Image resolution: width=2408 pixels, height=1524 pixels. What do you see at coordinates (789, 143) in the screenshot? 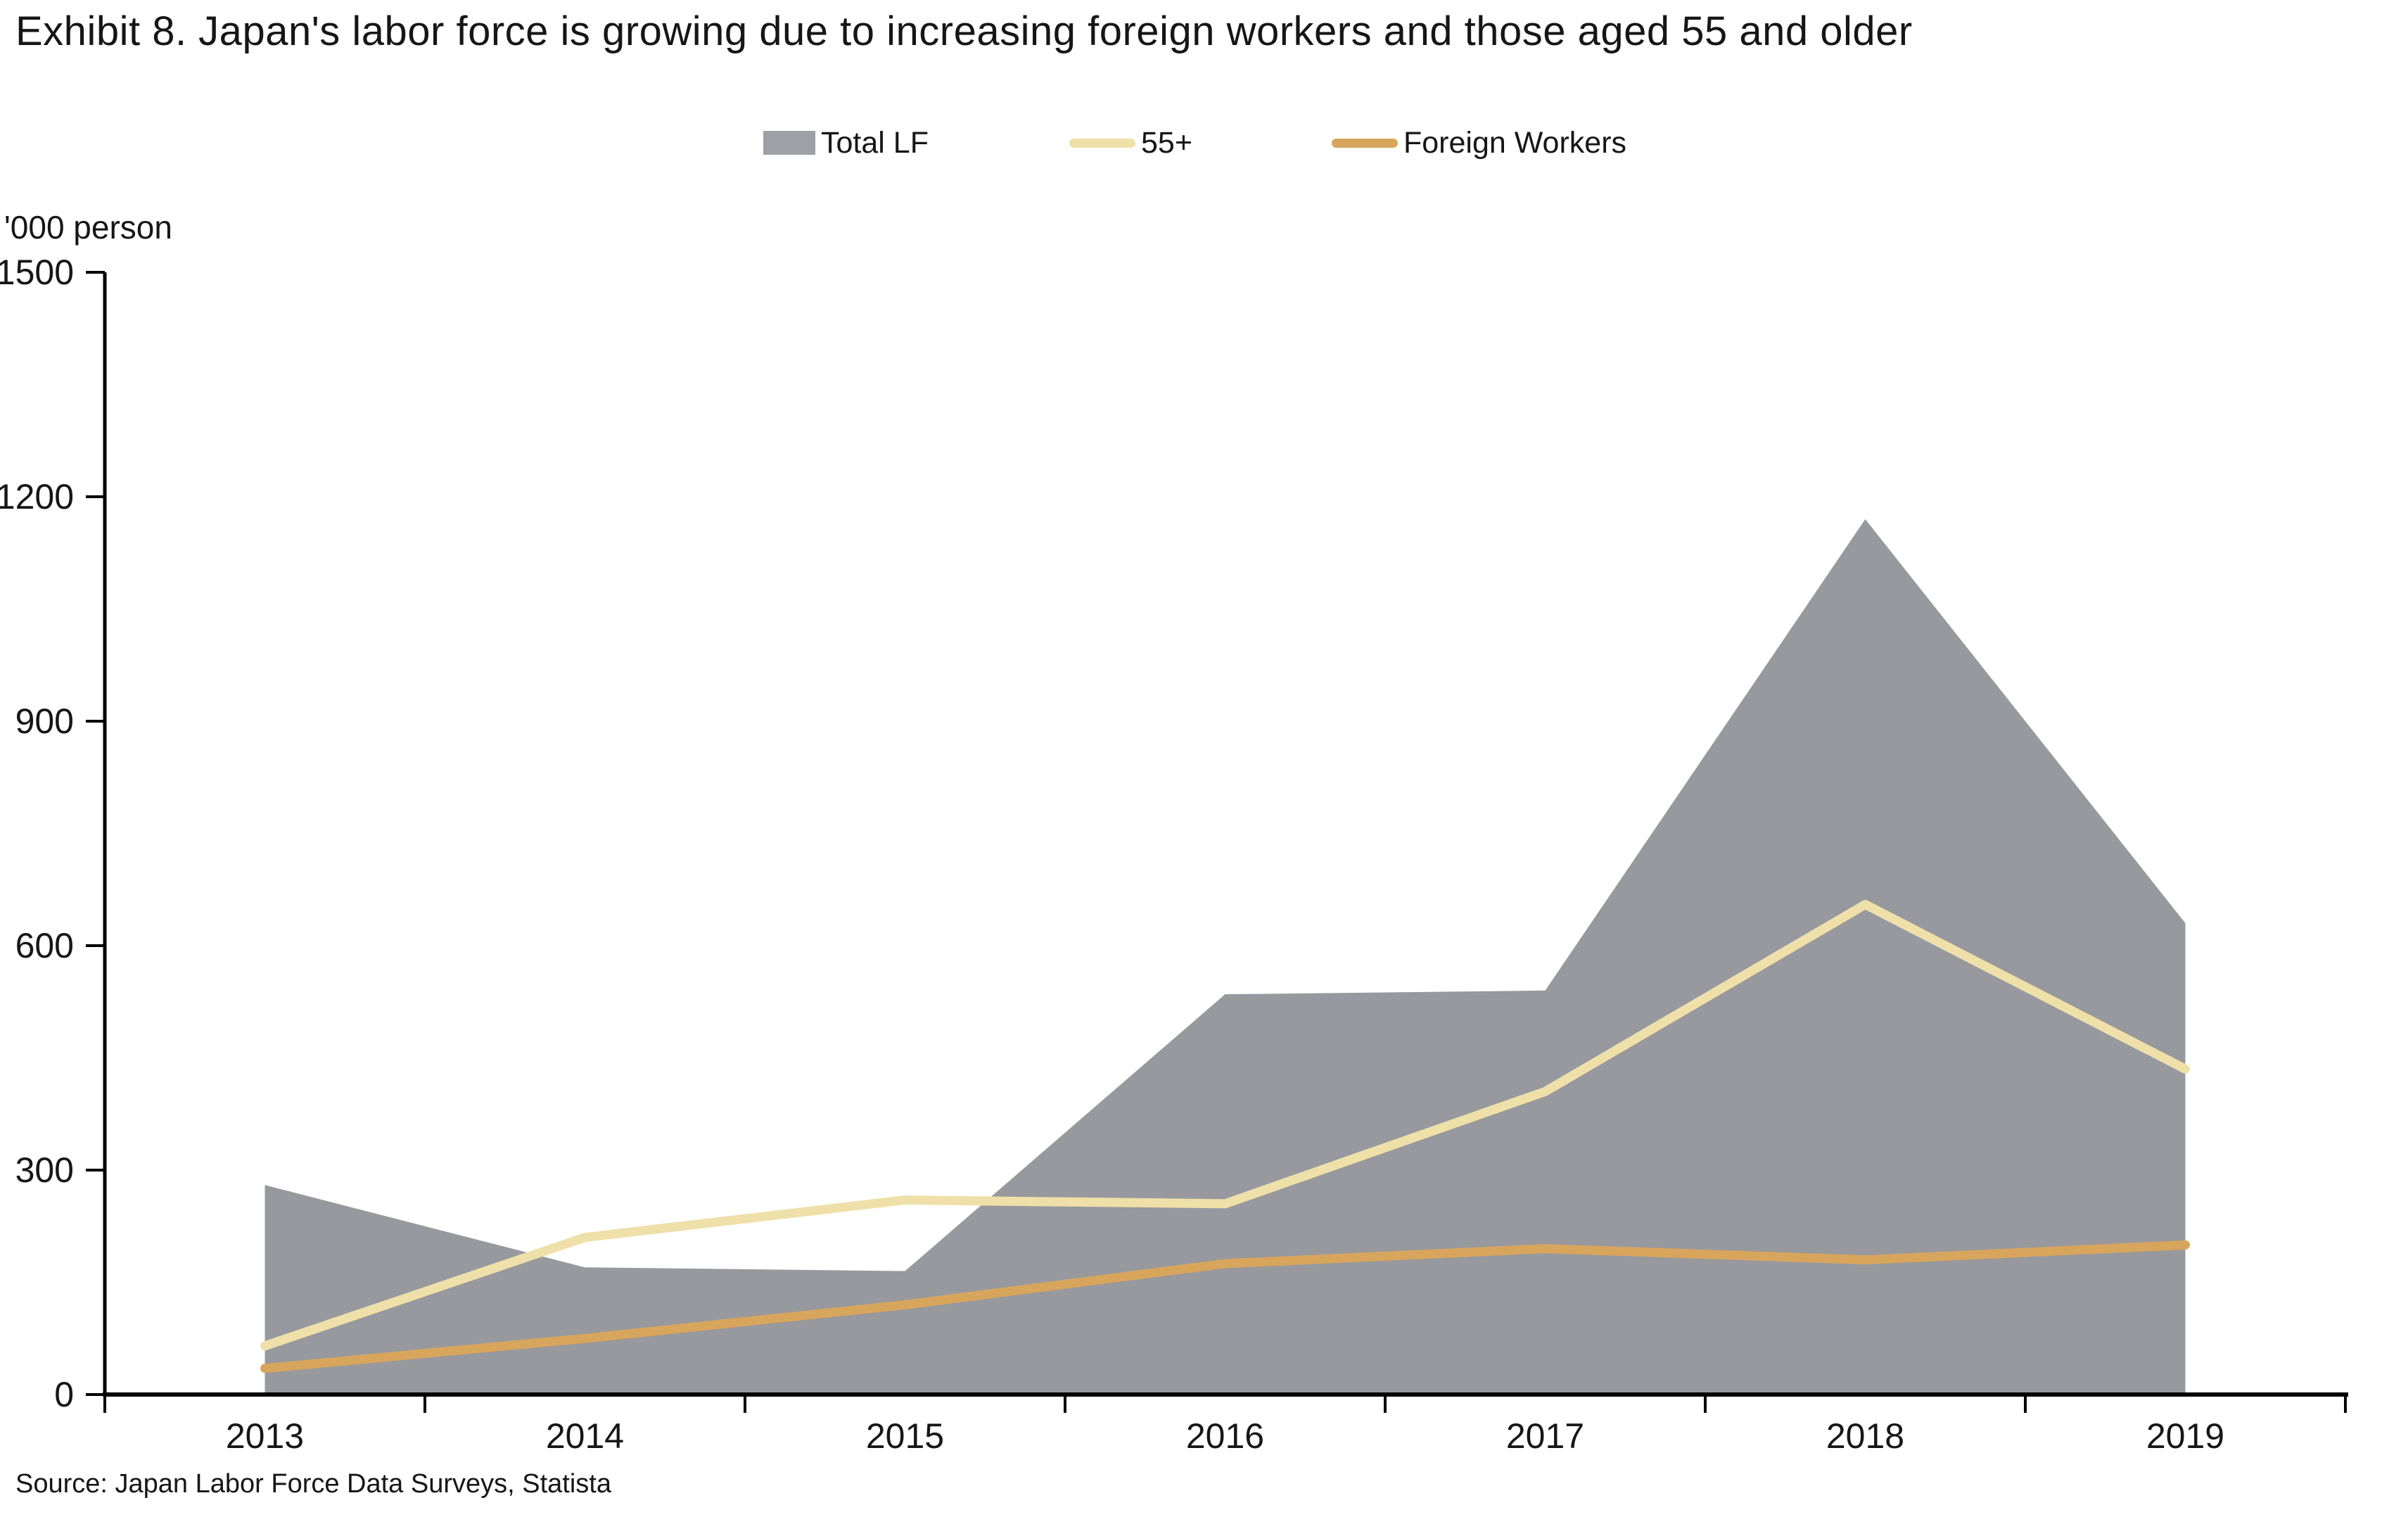
I see `legend-swatch-total-lf` at bounding box center [789, 143].